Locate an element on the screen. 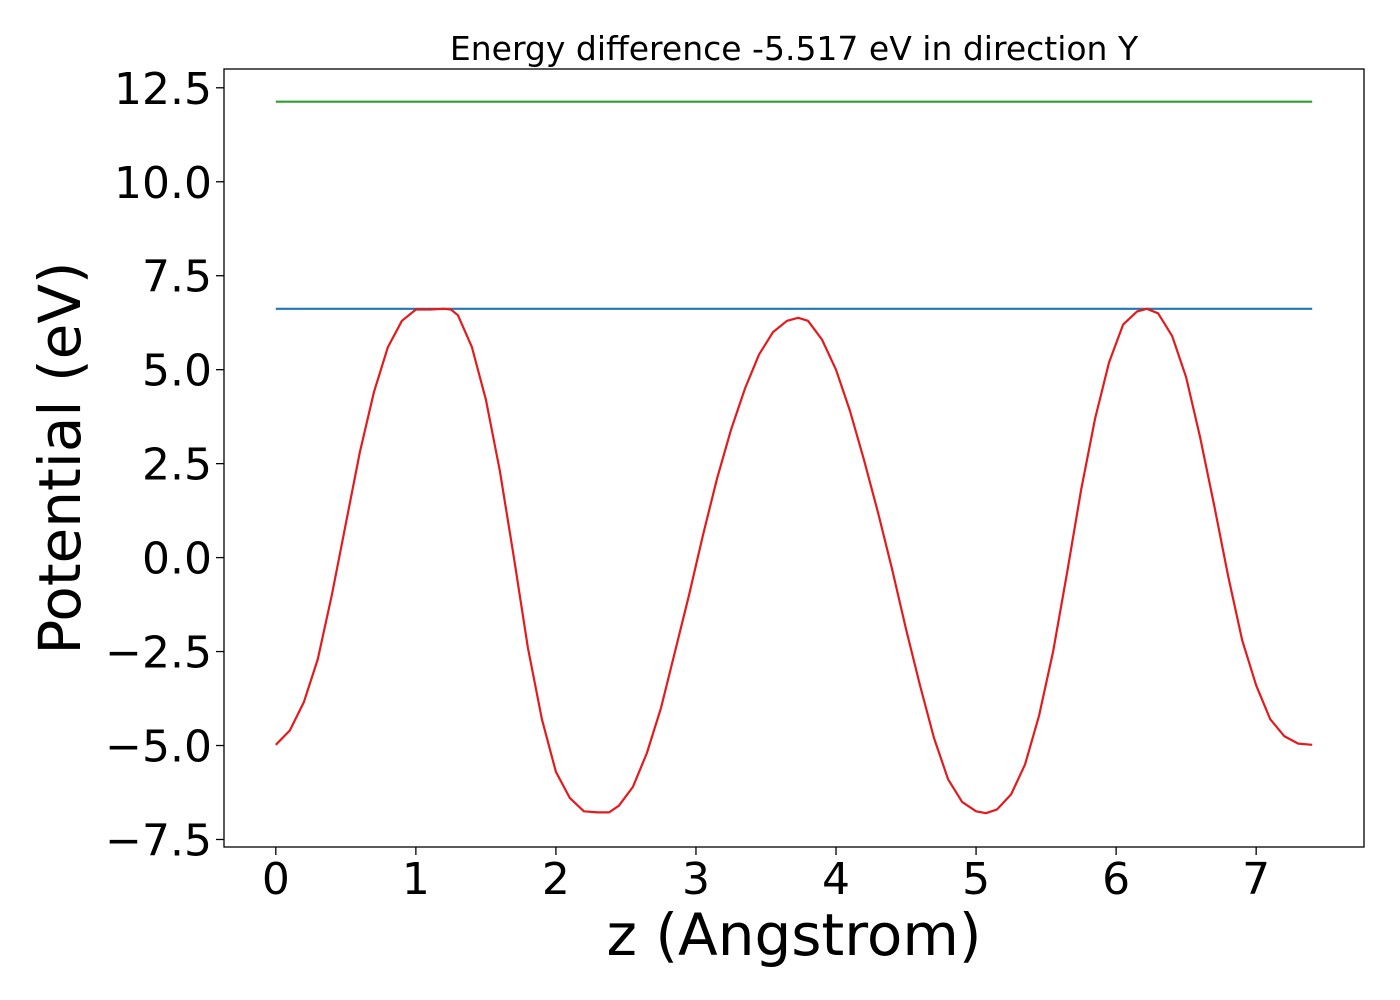 The image size is (1400, 1000). x-axis: 0 1 2 3 4 5 6 7 is located at coordinates (766, 876).